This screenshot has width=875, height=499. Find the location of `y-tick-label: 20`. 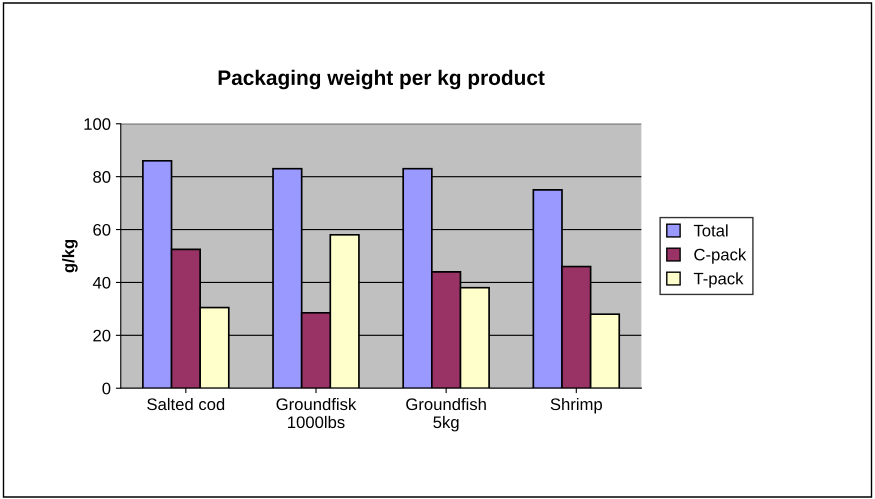

y-tick-label: 20 is located at coordinates (101, 336).